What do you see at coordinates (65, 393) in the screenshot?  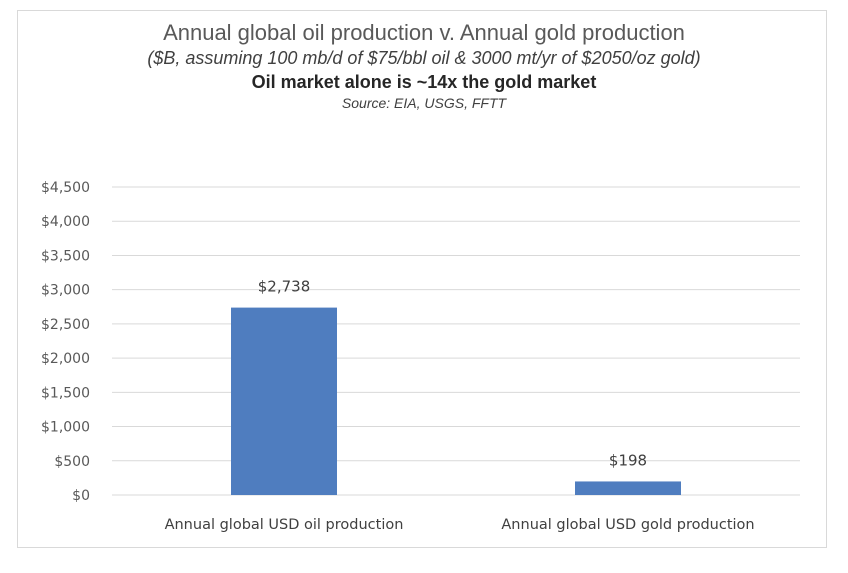 I see `y-tick-label: $1,500` at bounding box center [65, 393].